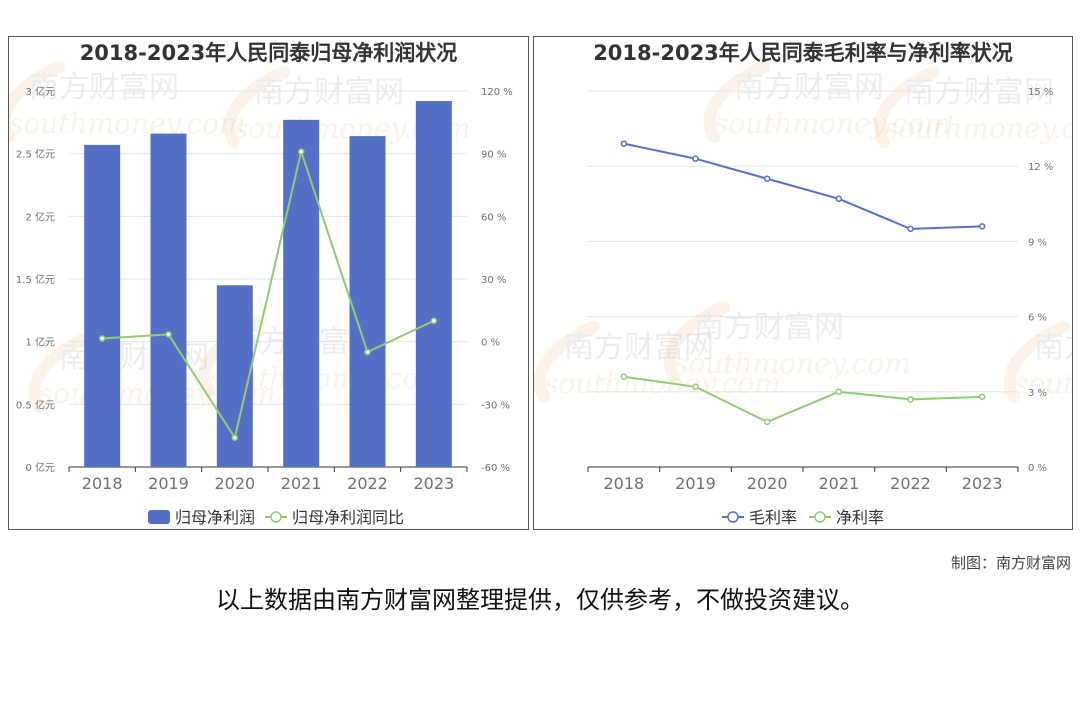 This screenshot has height=720, width=1080. I want to click on y-right-tick-label: 60 %, so click(493, 217).